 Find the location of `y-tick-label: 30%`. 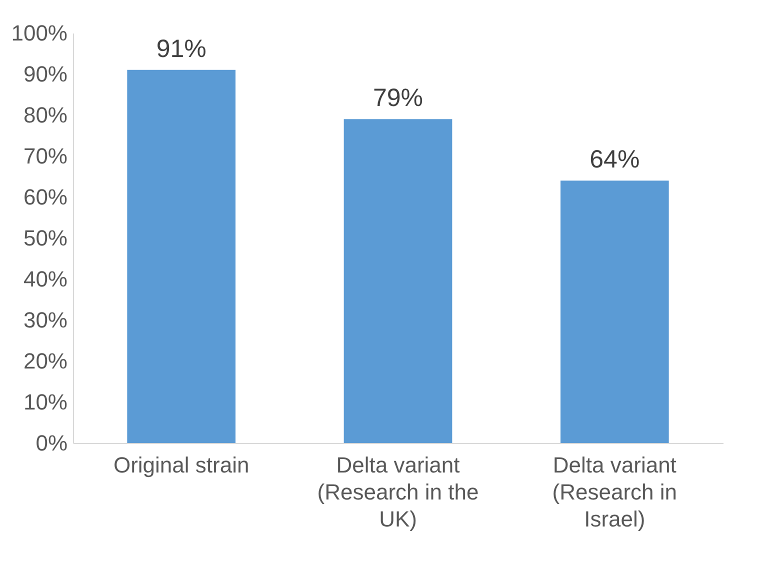

y-tick-label: 30% is located at coordinates (45, 320).